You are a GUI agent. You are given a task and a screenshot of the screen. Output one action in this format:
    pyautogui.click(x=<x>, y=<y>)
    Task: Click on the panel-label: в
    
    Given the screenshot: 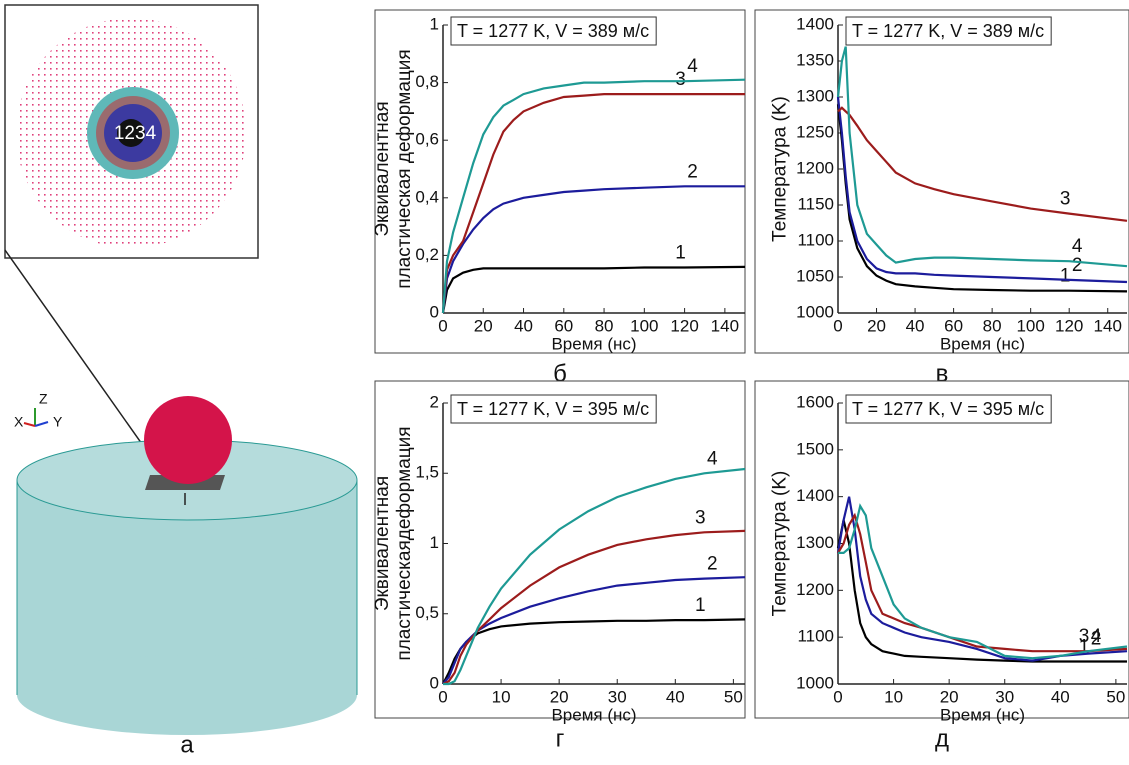 What is the action you would take?
    pyautogui.click(x=942, y=373)
    